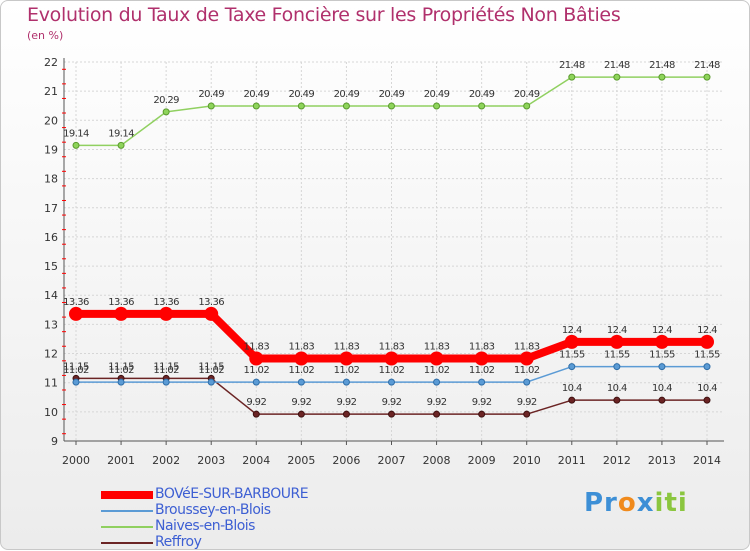 The height and width of the screenshot is (551, 750). Describe the element at coordinates (51, 179) in the screenshot. I see `y-tick-label: 18` at that location.